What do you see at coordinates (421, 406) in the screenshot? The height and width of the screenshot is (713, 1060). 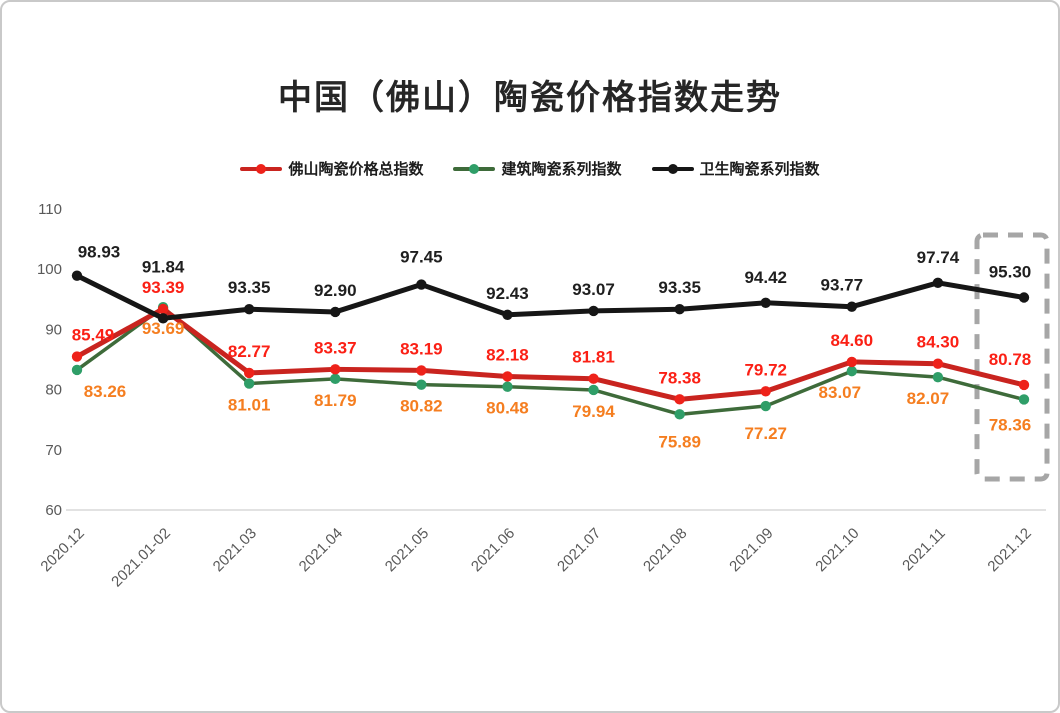 I see `data-label: 80.82` at bounding box center [421, 406].